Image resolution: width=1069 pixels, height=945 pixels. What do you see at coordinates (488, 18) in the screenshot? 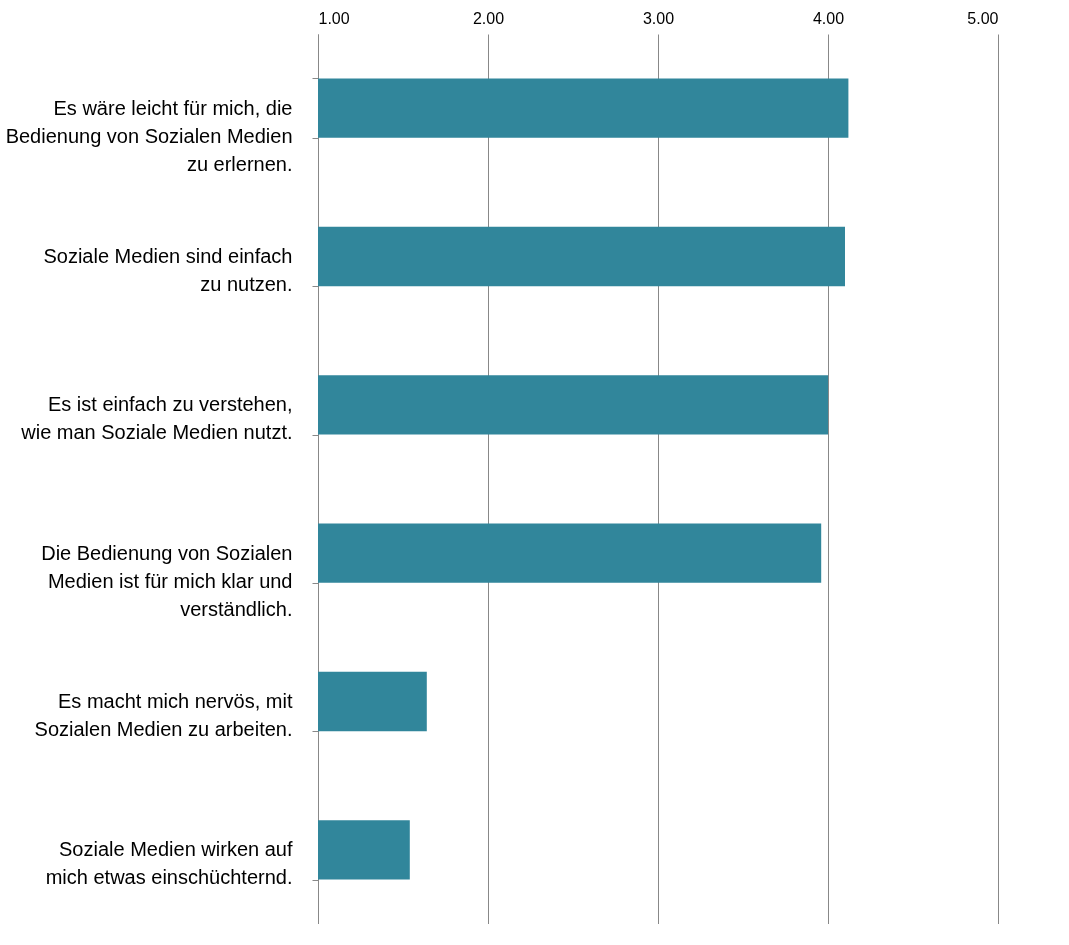
I see `x-tick-label: 2.00` at bounding box center [488, 18].